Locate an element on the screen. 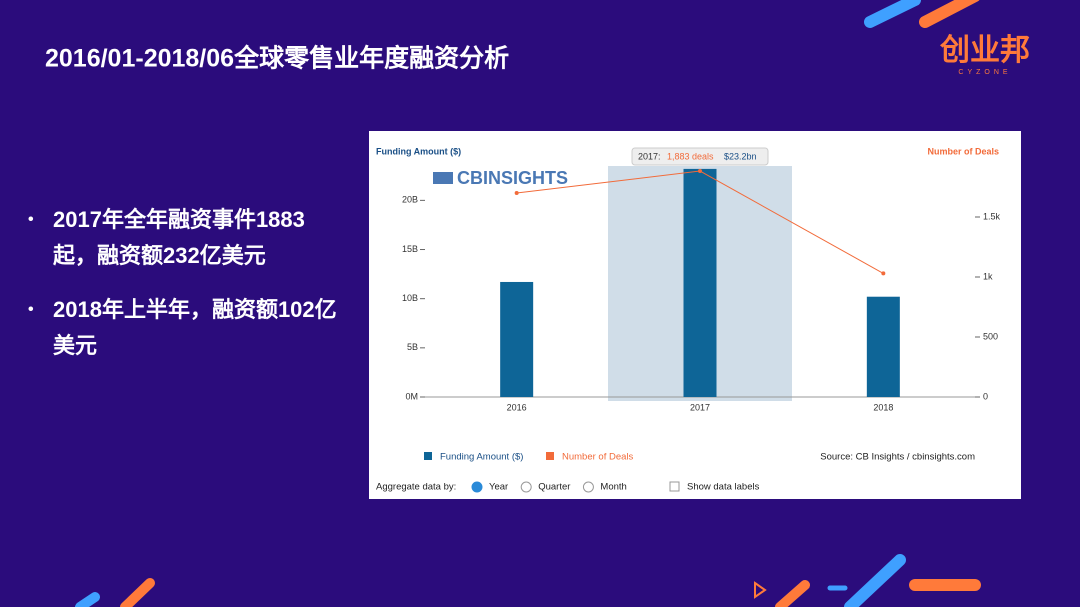  logo-sub: CYZONE is located at coordinates (984, 72).